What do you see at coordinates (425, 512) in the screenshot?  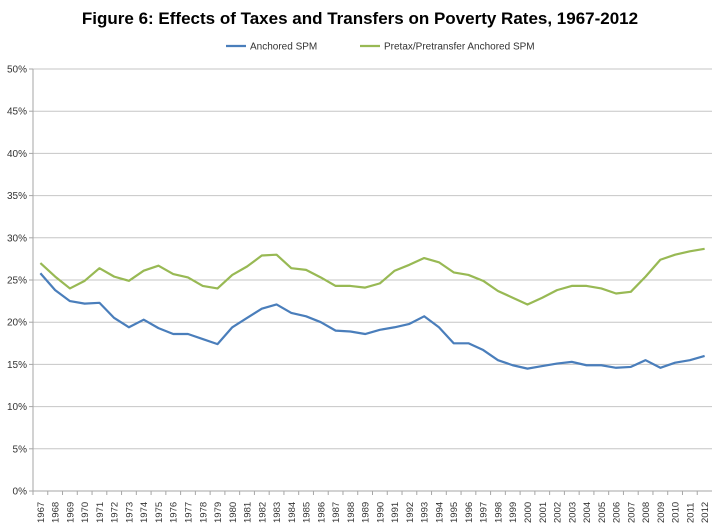 I see `x-tick-label: 1993` at bounding box center [425, 512].